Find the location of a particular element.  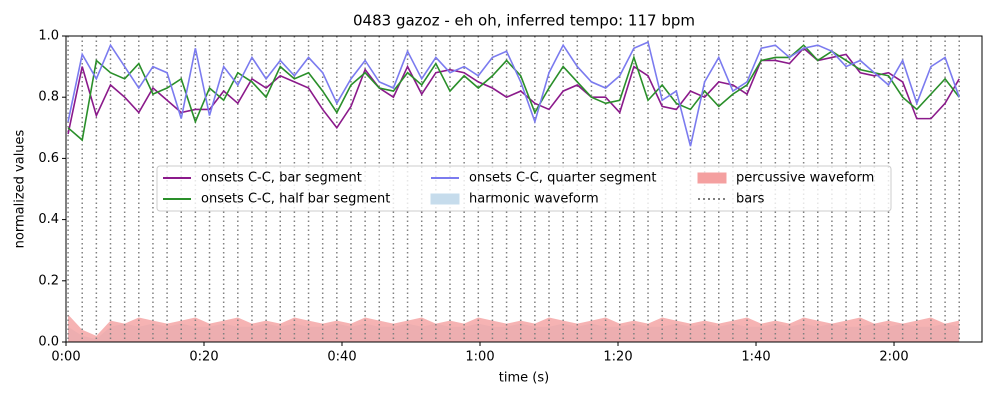

legend-label: onsets C-C, half bar segment is located at coordinates (295, 199).